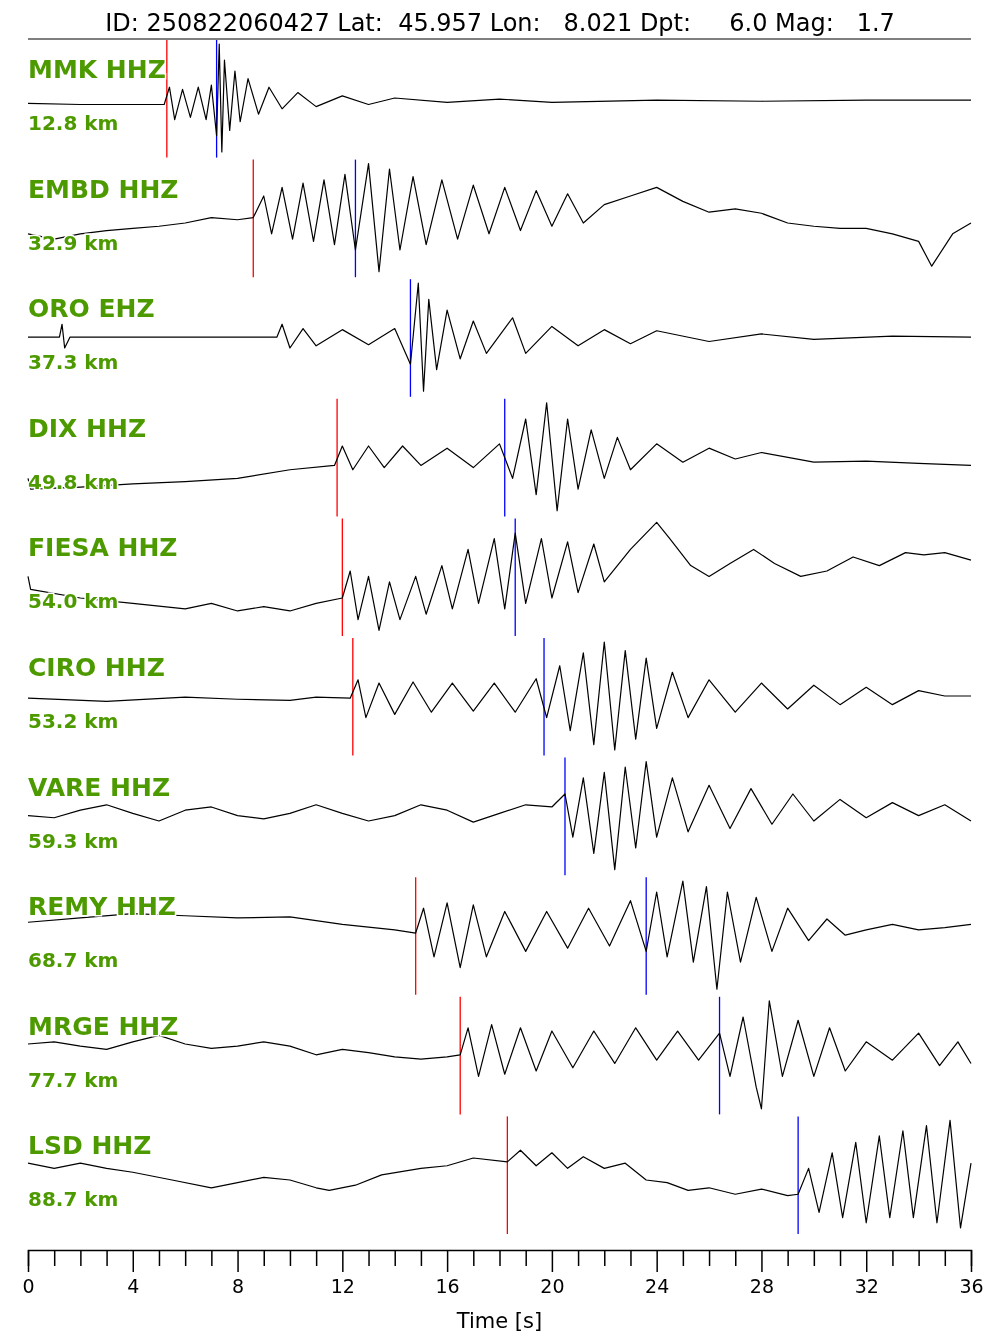 Image resolution: width=1000 pixels, height=1333 pixels. Describe the element at coordinates (552, 1286) in the screenshot. I see `x-tick-label: 20` at that location.